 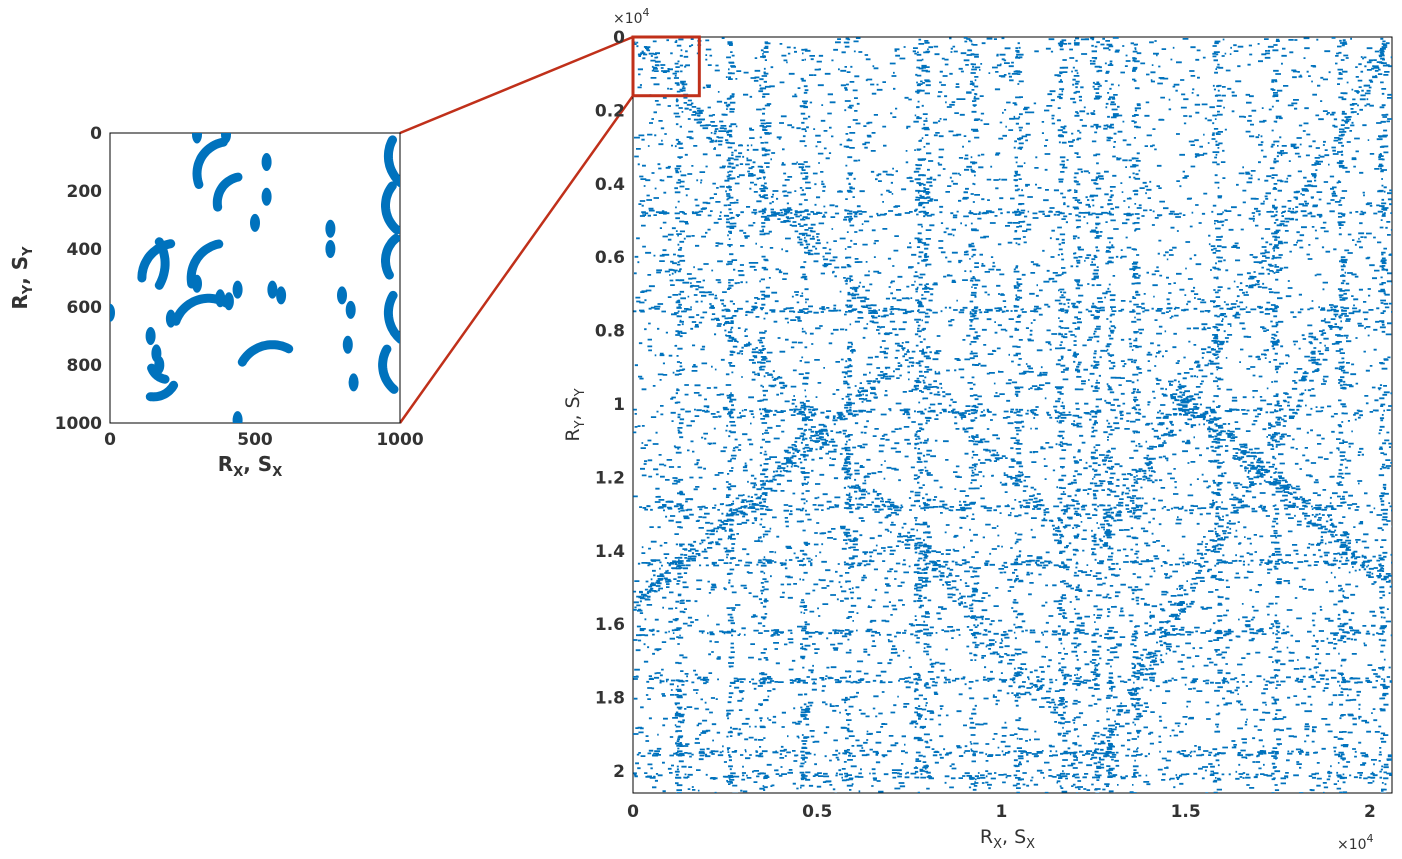 I want to click on inset-y-tick-label: 1000, so click(x=78, y=424).